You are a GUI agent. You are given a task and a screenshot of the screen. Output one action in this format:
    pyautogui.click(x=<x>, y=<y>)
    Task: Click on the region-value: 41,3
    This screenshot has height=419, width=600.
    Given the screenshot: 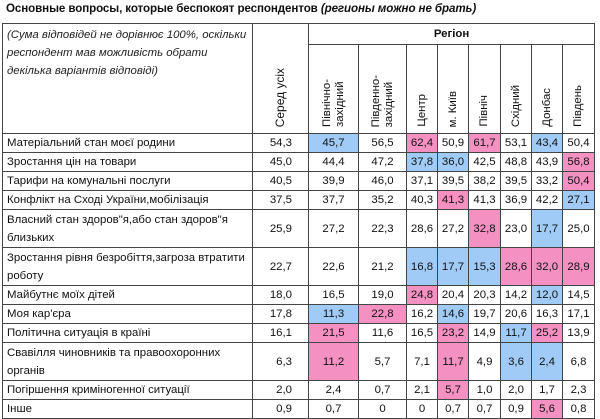 What is the action you would take?
    pyautogui.click(x=484, y=200)
    